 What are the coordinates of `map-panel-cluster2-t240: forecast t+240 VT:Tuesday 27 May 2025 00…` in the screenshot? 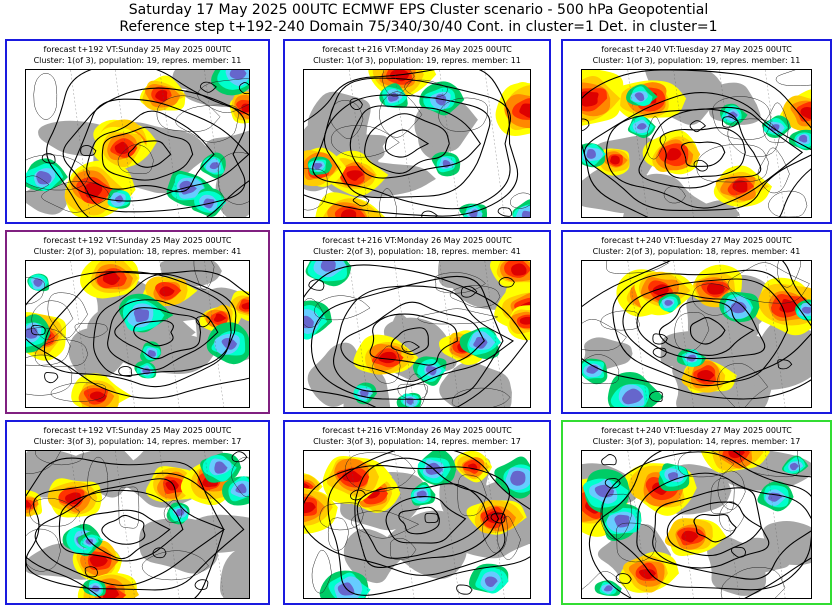 It's located at (696, 322).